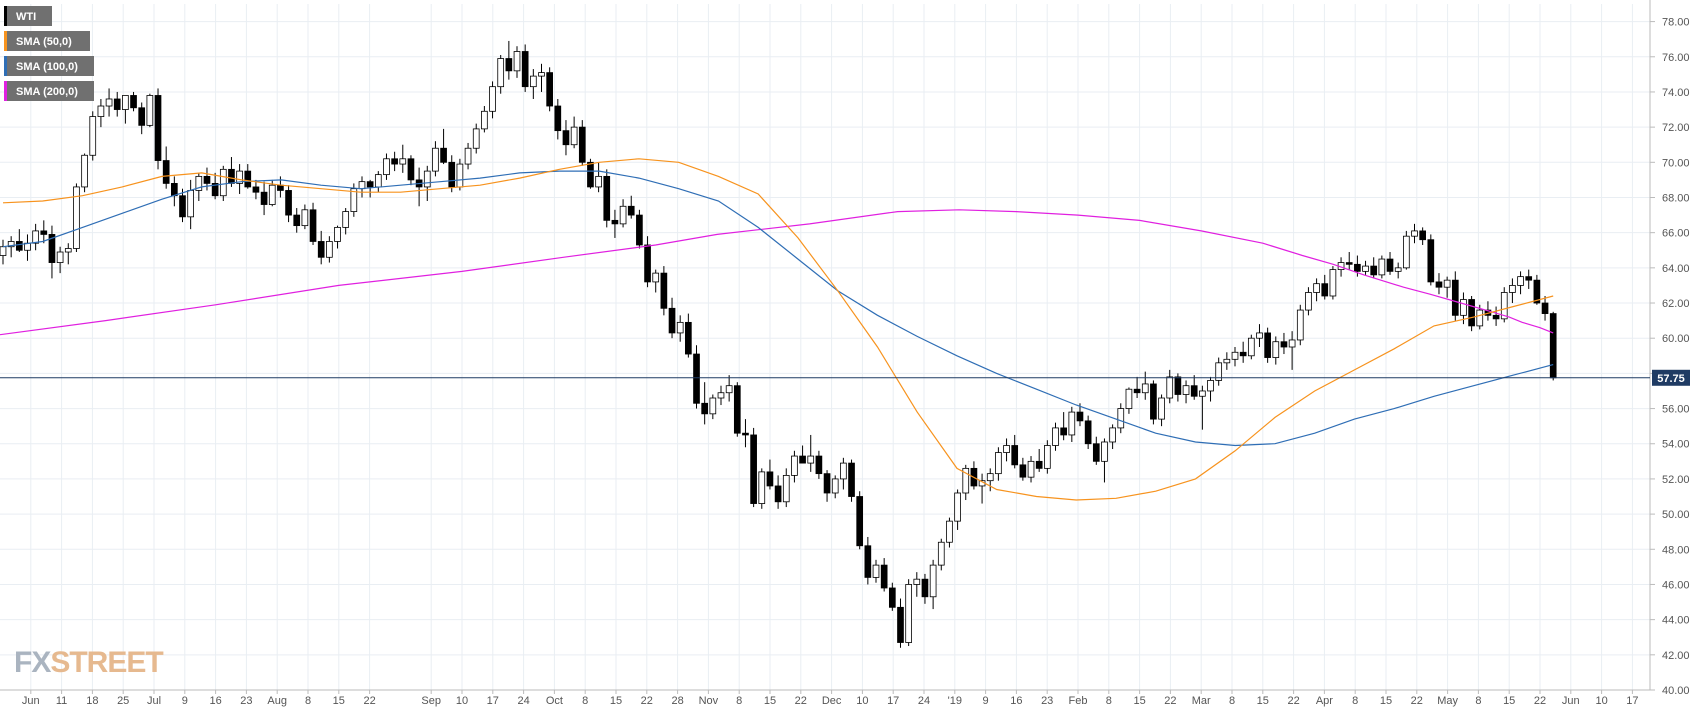  Describe the element at coordinates (1676, 410) in the screenshot. I see `y-tick-label: 56.00` at that location.